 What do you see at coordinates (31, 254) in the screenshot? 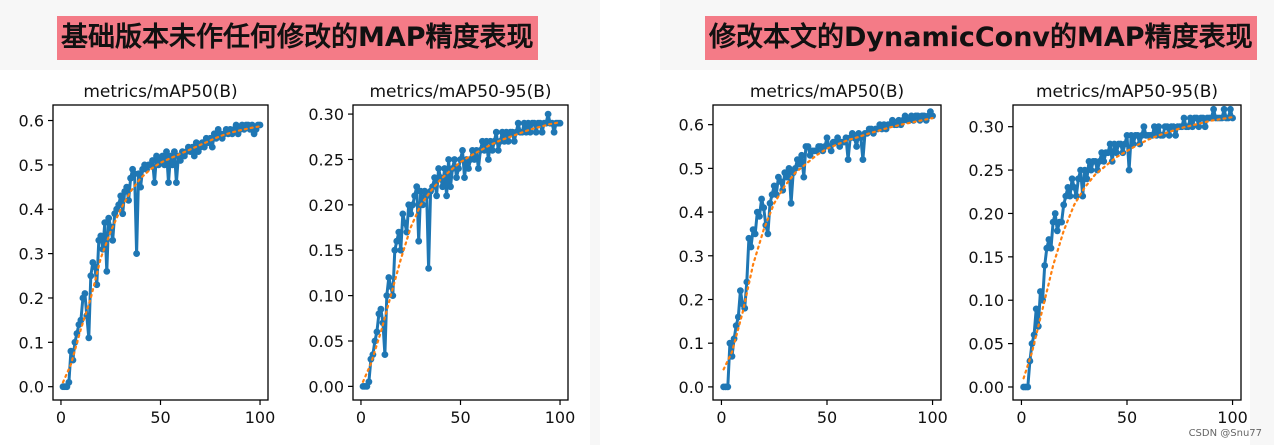
I see `y-tick-label: 0.3` at bounding box center [31, 254].